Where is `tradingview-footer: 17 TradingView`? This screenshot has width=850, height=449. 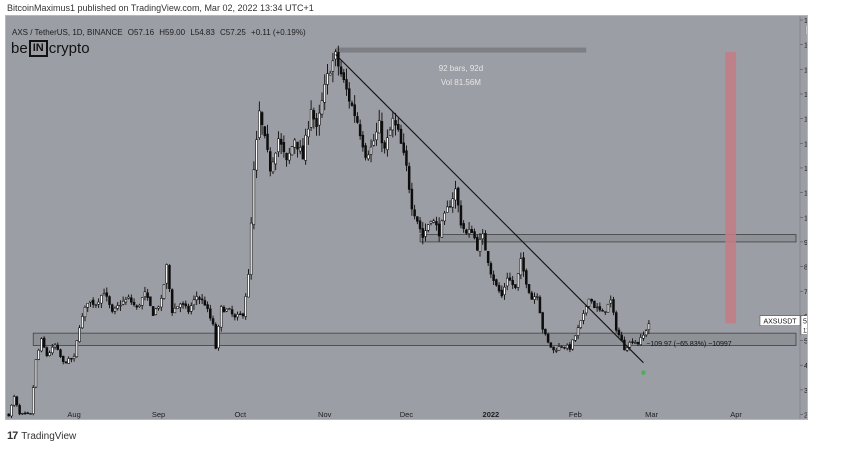 tradingview-footer: 17 TradingView is located at coordinates (41, 436).